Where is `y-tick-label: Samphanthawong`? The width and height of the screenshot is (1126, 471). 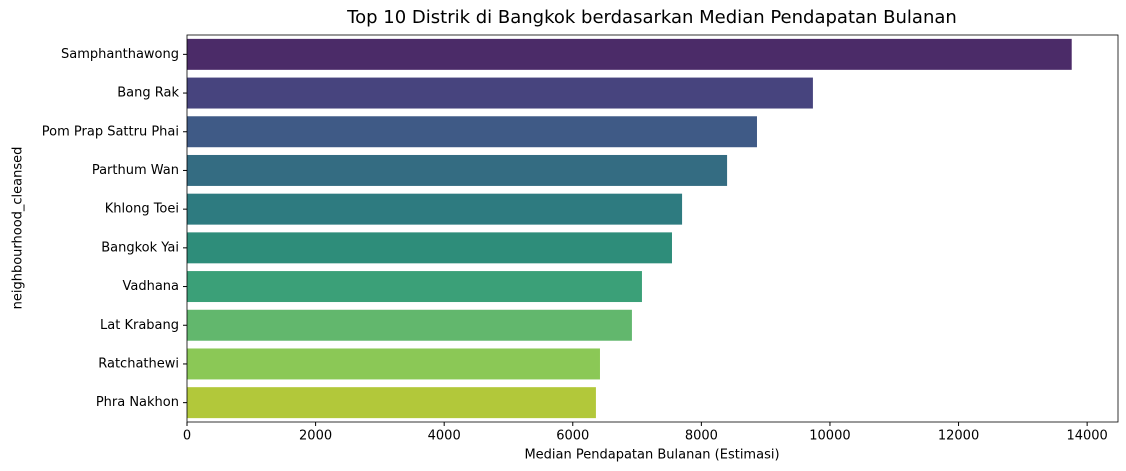 y-tick-label: Samphanthawong is located at coordinates (120, 54).